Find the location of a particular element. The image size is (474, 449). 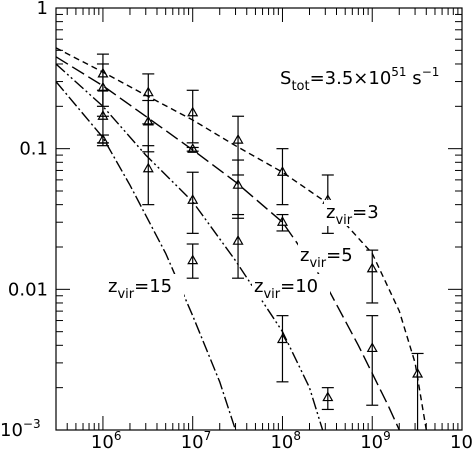

source-rate-value: =3.5×10 is located at coordinates (351, 78).